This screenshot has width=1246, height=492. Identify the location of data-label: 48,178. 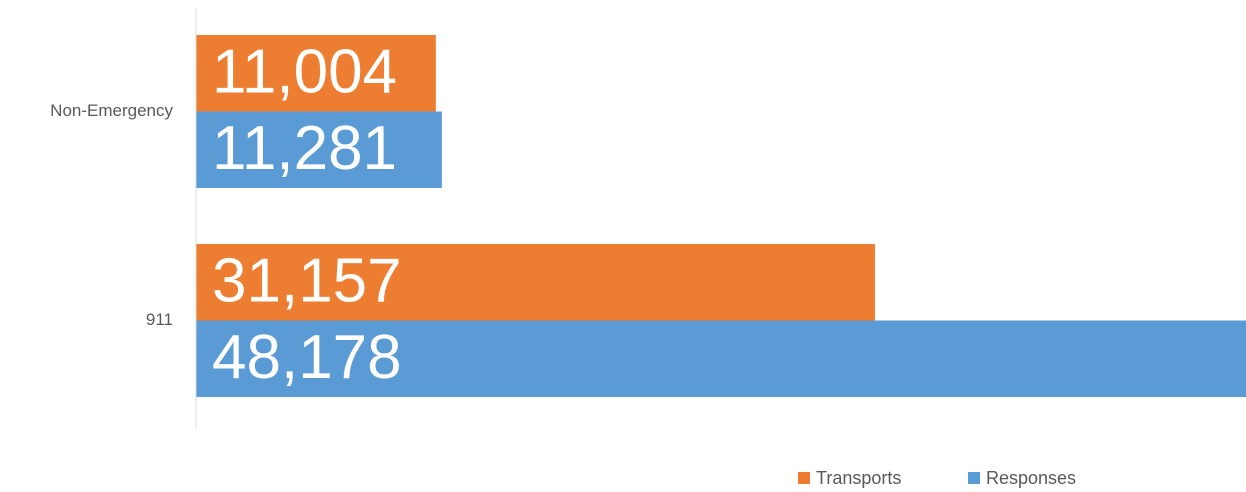
(307, 357).